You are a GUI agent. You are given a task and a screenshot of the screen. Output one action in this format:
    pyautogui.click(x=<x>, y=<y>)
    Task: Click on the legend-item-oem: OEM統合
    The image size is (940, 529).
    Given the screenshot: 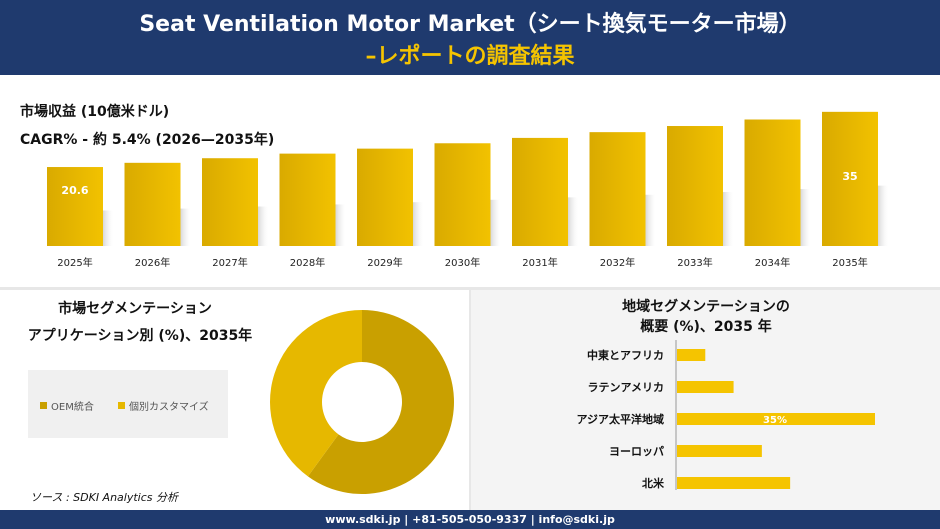 What is the action you would take?
    pyautogui.click(x=67, y=405)
    